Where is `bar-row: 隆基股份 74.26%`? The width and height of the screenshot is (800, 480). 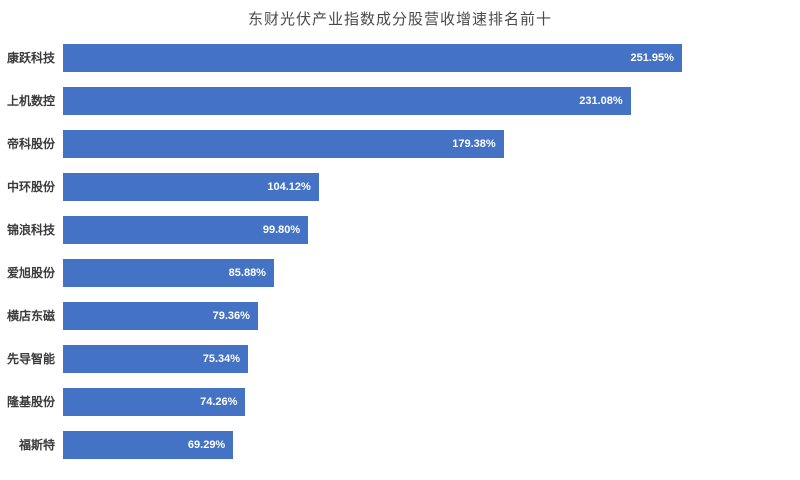
bar-row: 隆基股份 74.26% is located at coordinates (400, 401).